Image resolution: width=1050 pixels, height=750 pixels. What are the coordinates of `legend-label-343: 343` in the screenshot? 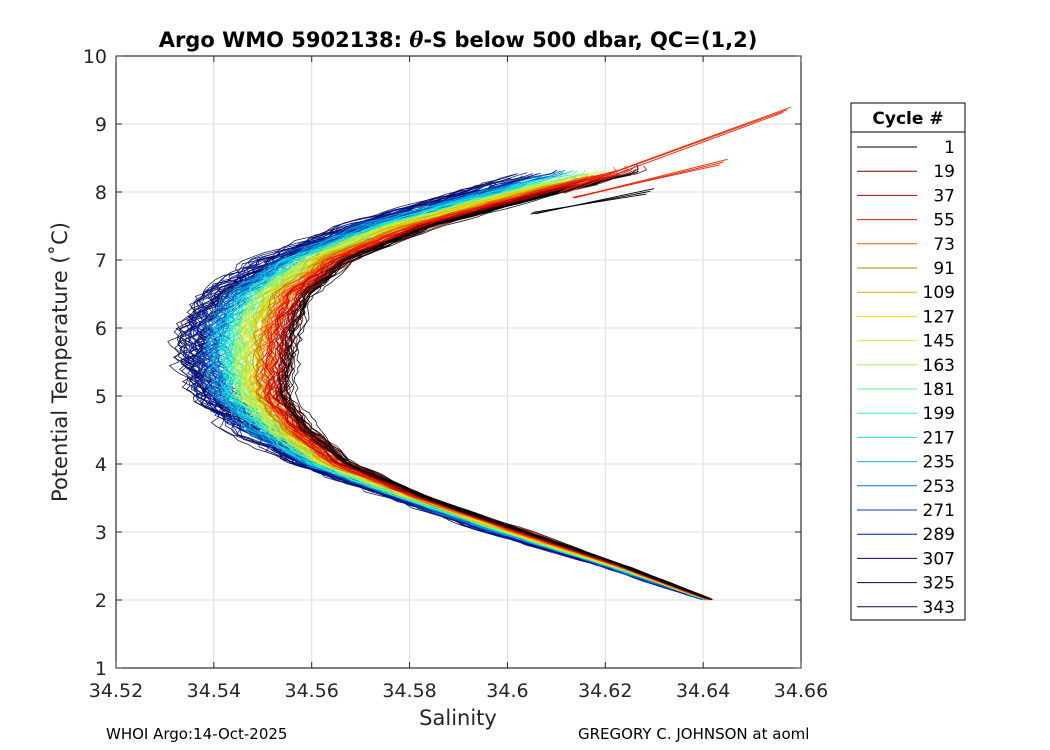 It's located at (939, 608).